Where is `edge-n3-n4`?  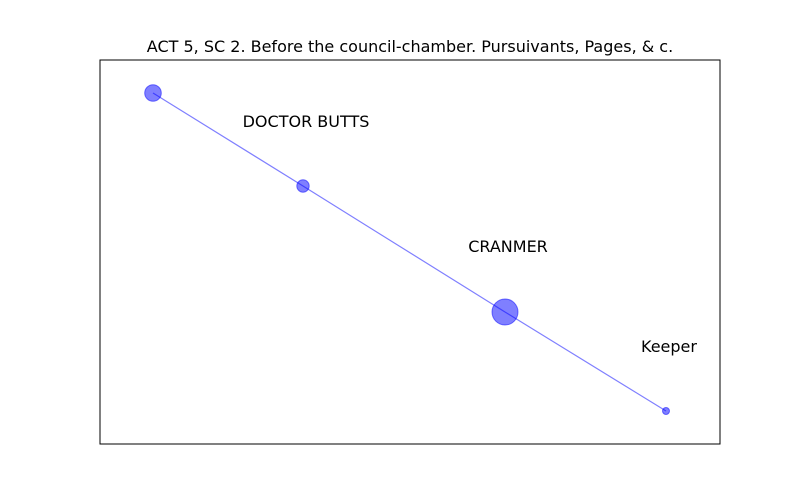
edge-n3-n4 is located at coordinates (585, 361).